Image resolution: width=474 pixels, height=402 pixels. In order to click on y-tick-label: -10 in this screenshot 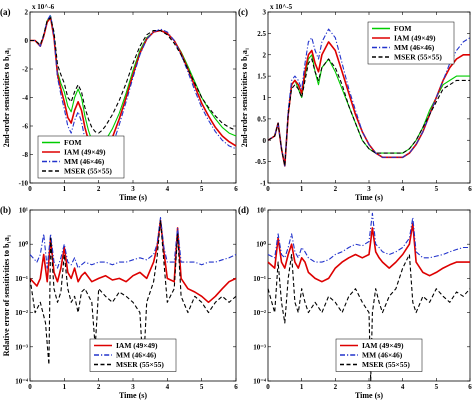, I will do `click(24, 184)`.